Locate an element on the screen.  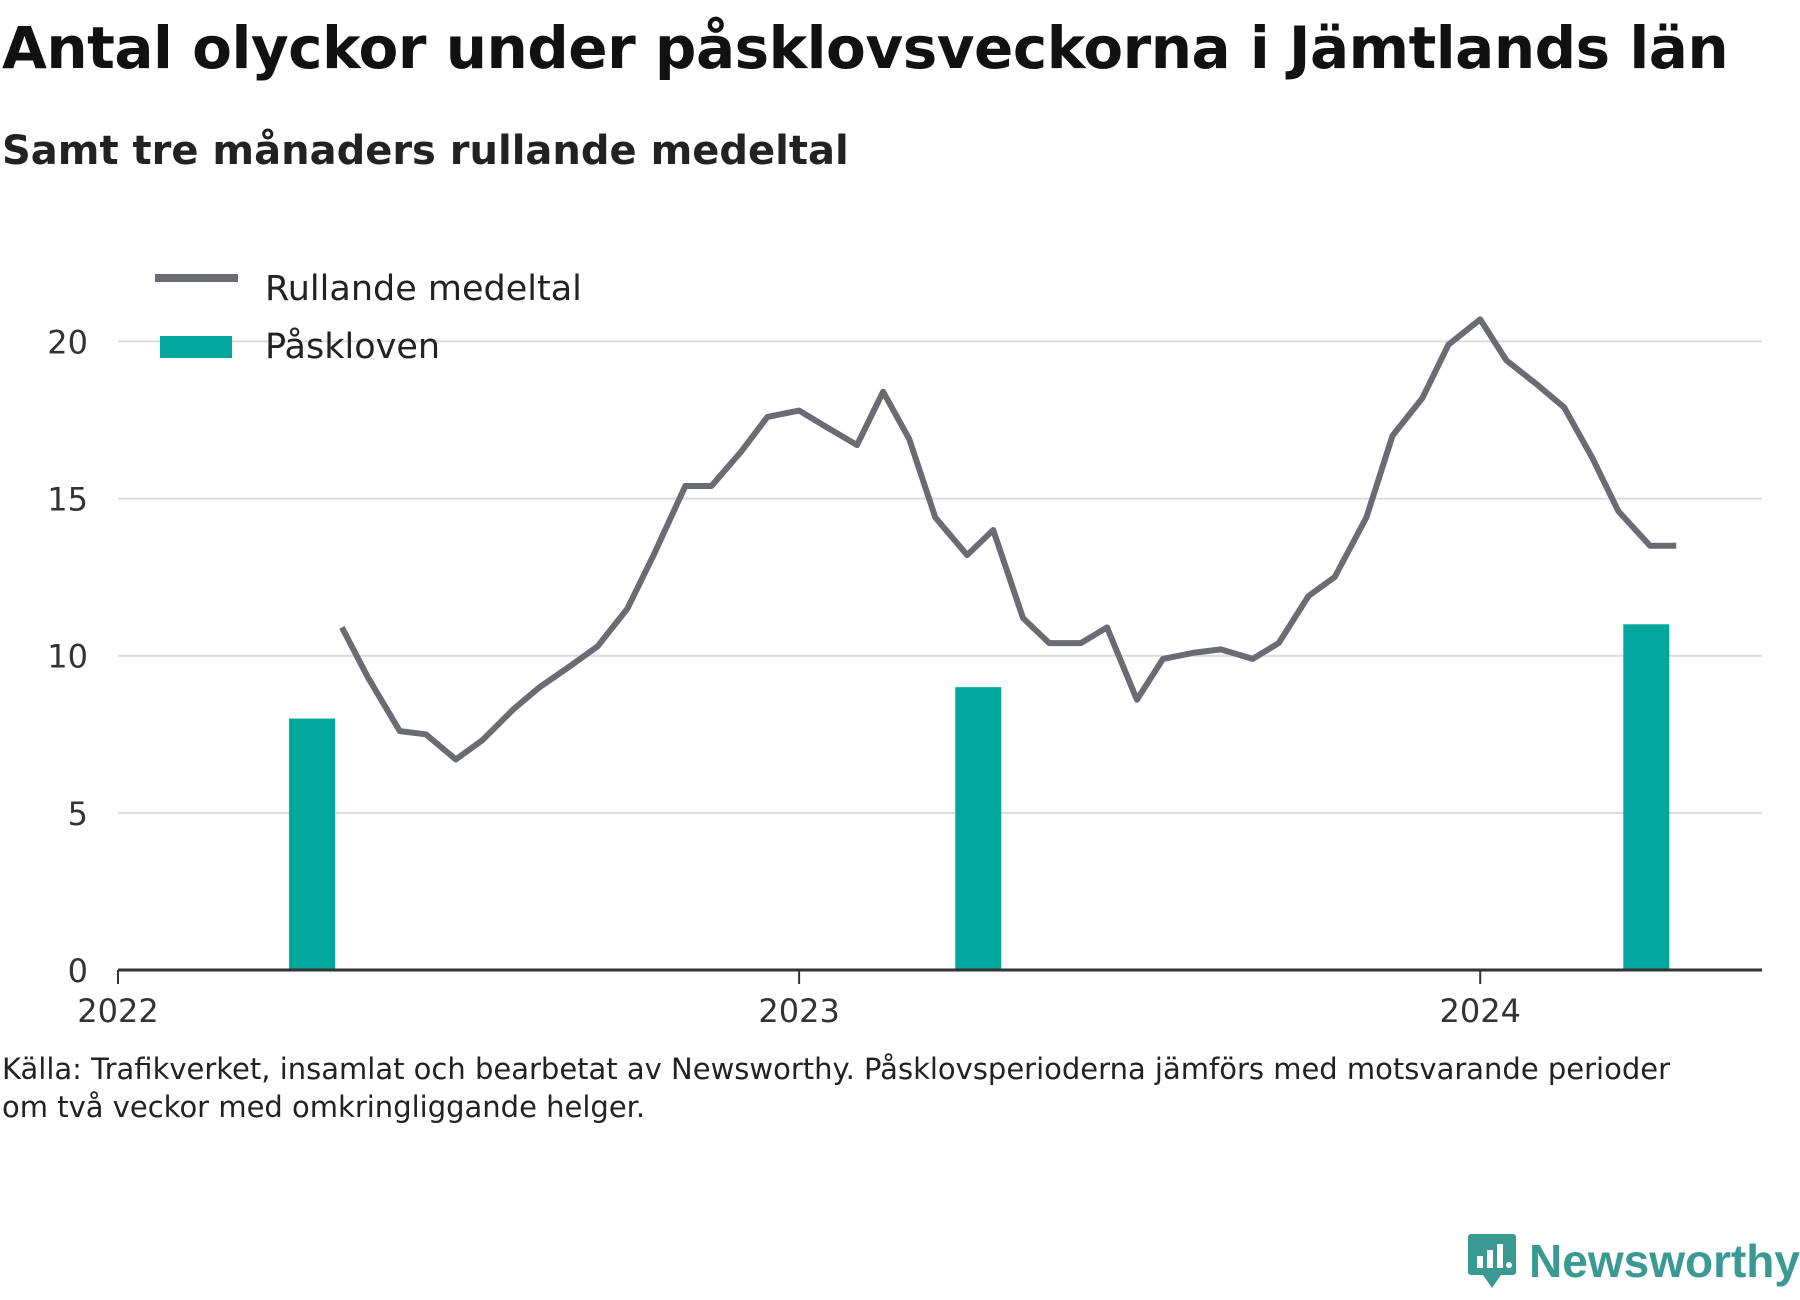
legend: Rullande medeltal Påskloven is located at coordinates (376, 298).